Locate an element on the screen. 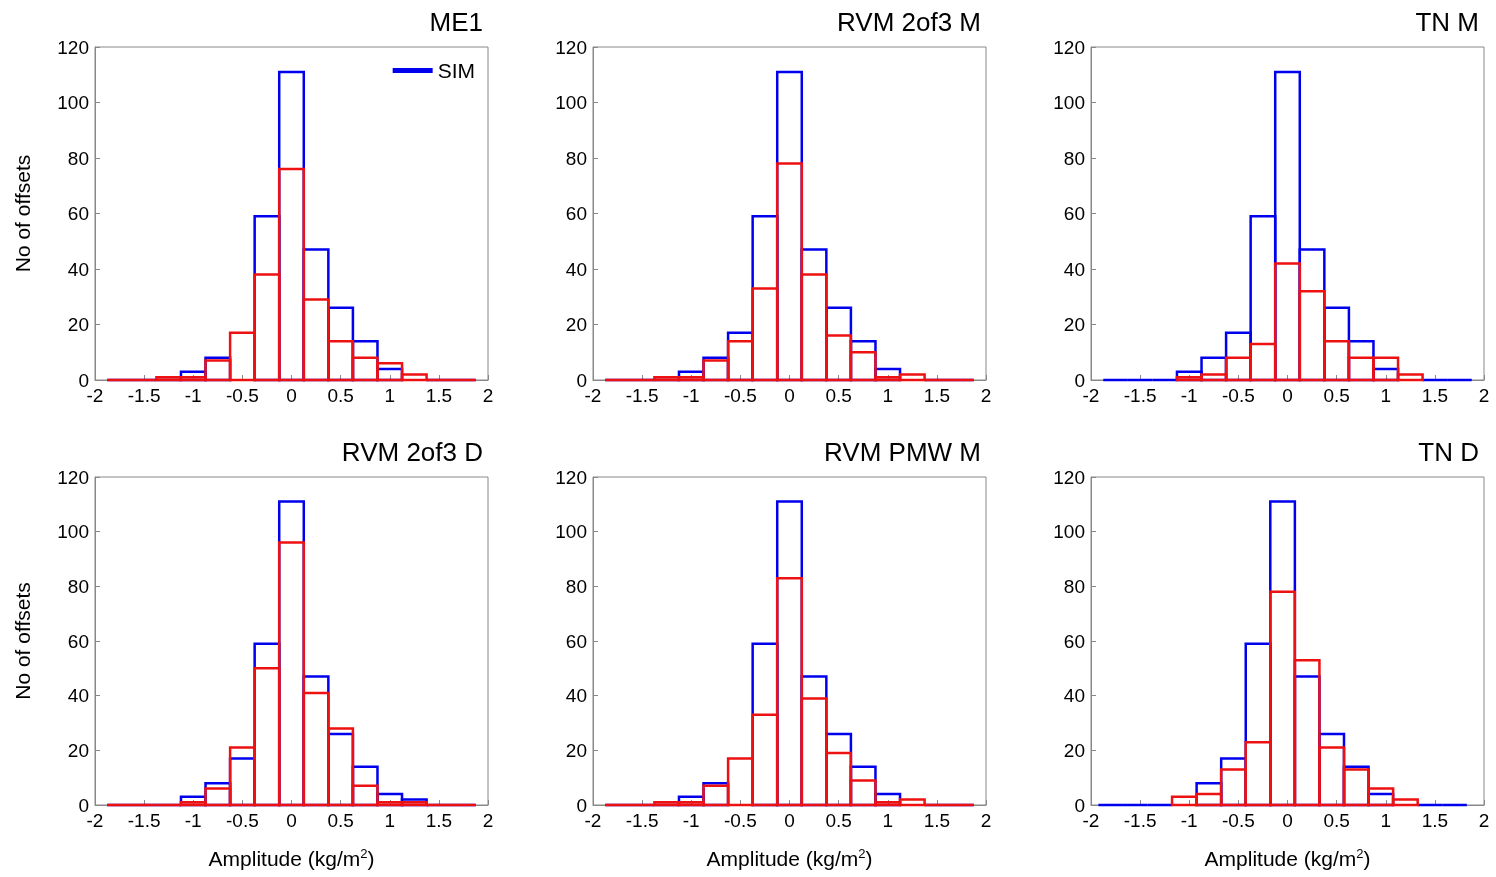 This screenshot has height=877, width=1496. chart-title: ME1 is located at coordinates (456, 22).